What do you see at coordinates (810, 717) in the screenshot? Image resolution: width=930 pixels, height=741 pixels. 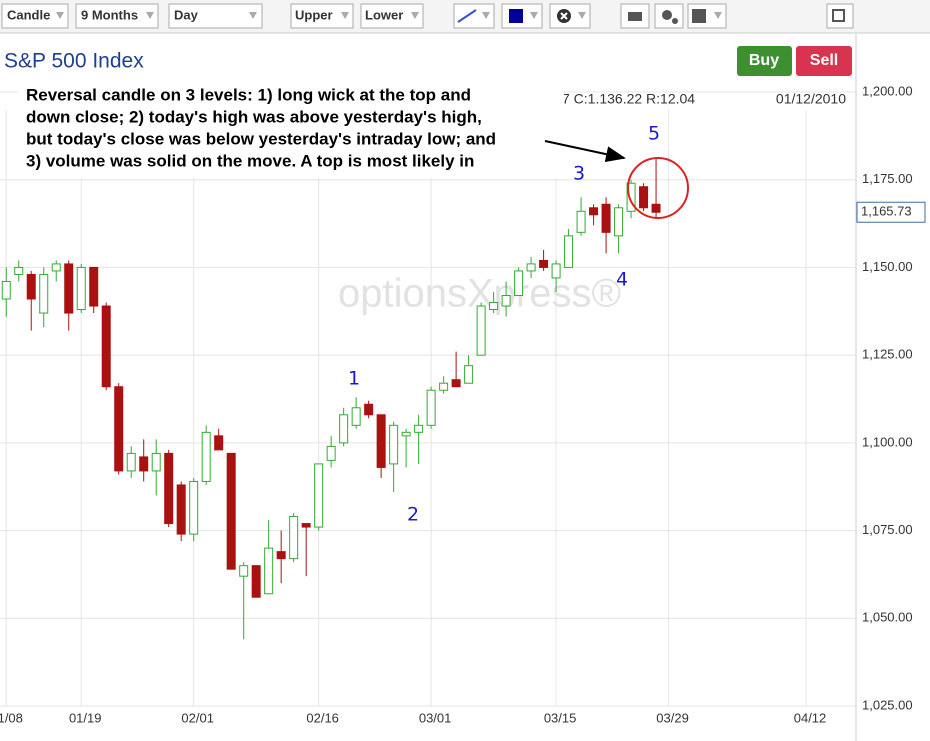 I see `x-tick-label: 04/12` at bounding box center [810, 717].